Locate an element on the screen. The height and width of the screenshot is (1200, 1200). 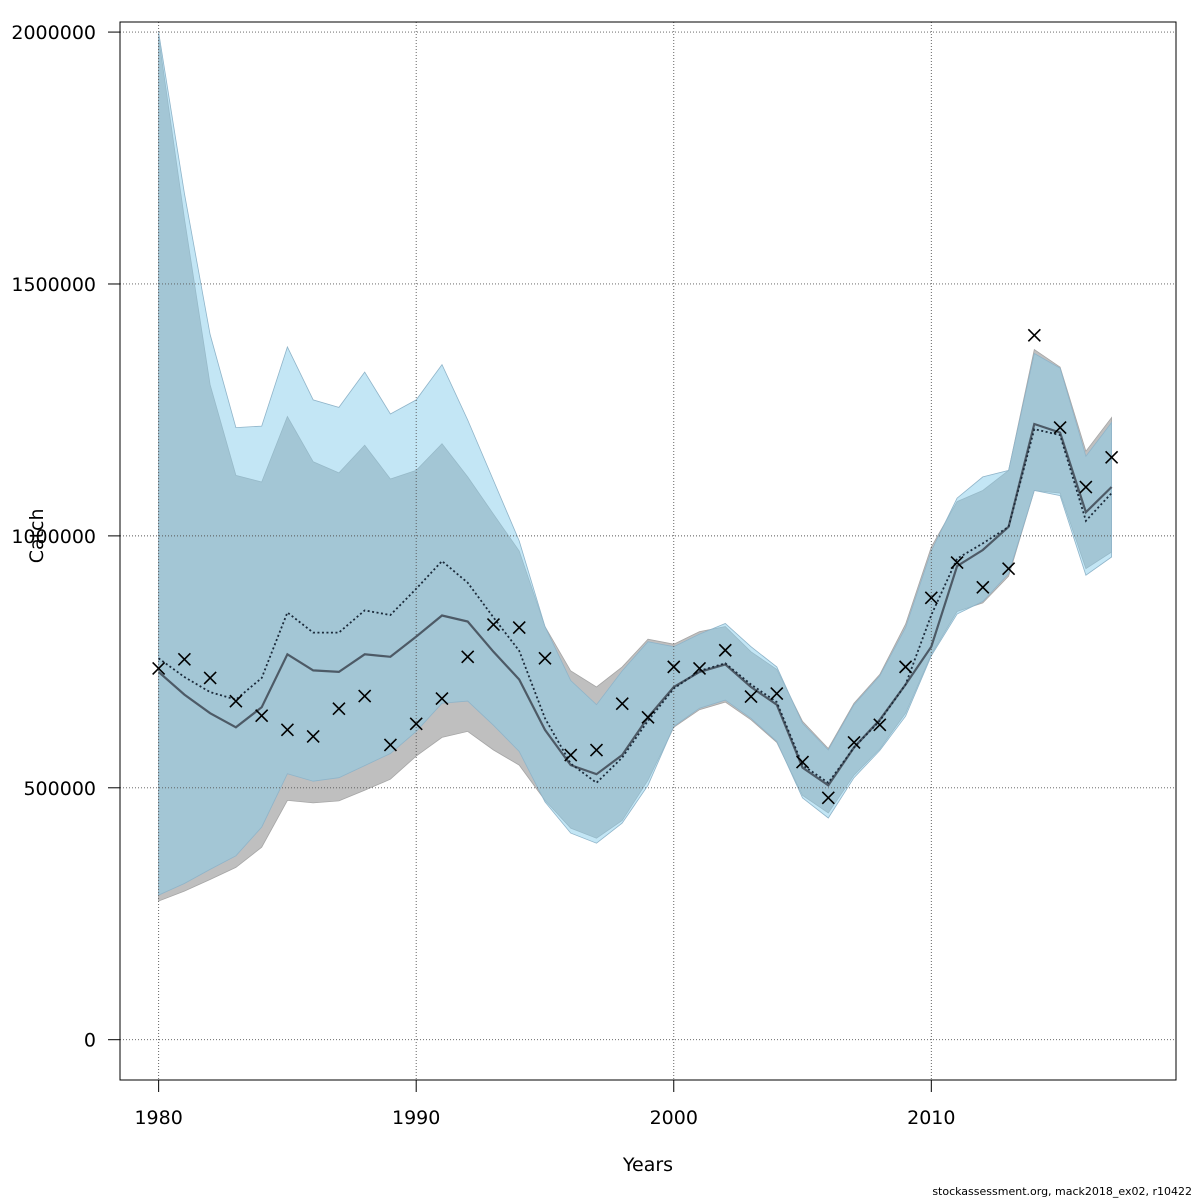
x-tick-label: 2010 is located at coordinates (931, 1118).